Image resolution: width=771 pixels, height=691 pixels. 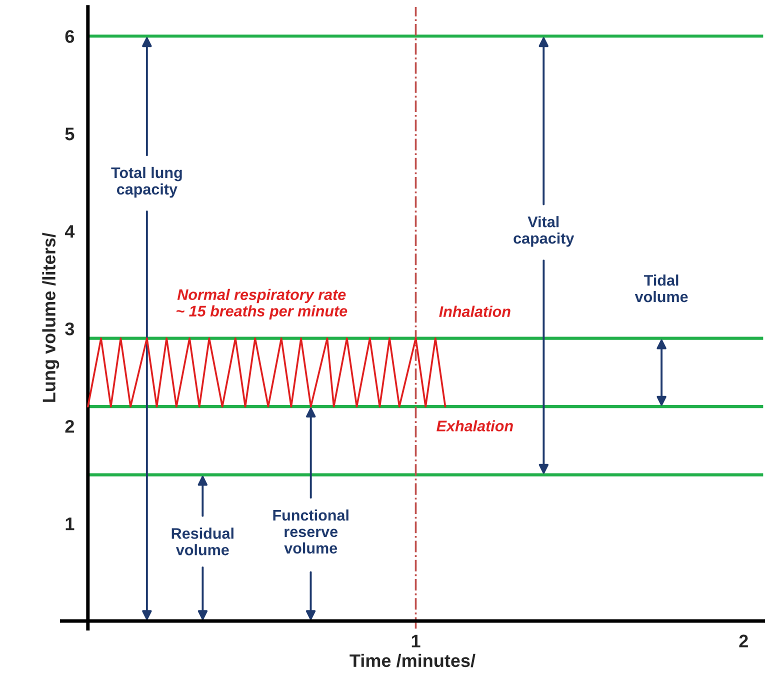 I want to click on annotation: Residual volume, so click(x=203, y=542).